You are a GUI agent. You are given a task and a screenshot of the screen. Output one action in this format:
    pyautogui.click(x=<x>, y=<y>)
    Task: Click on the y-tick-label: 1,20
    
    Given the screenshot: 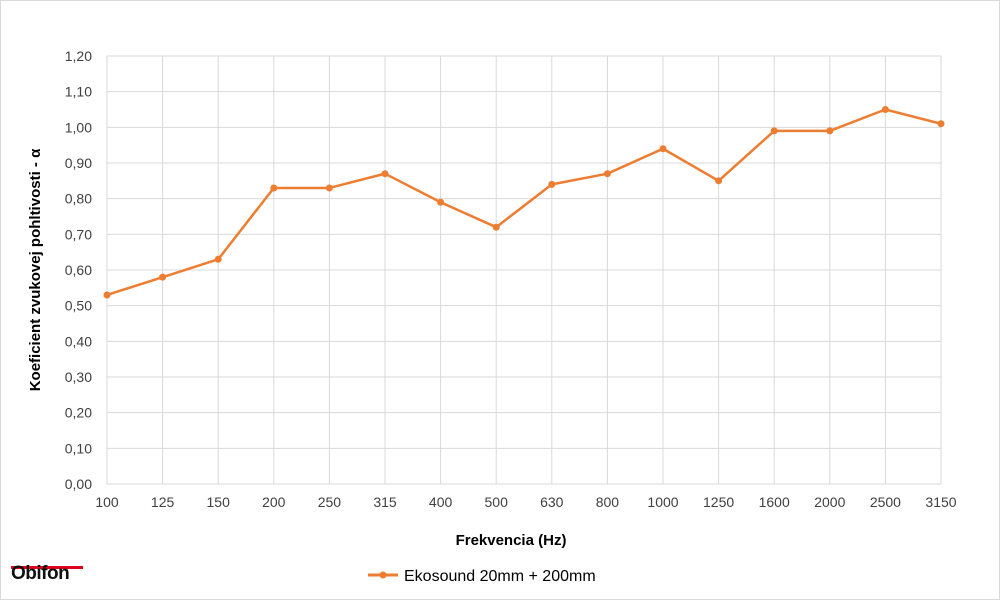 What is the action you would take?
    pyautogui.click(x=78, y=56)
    